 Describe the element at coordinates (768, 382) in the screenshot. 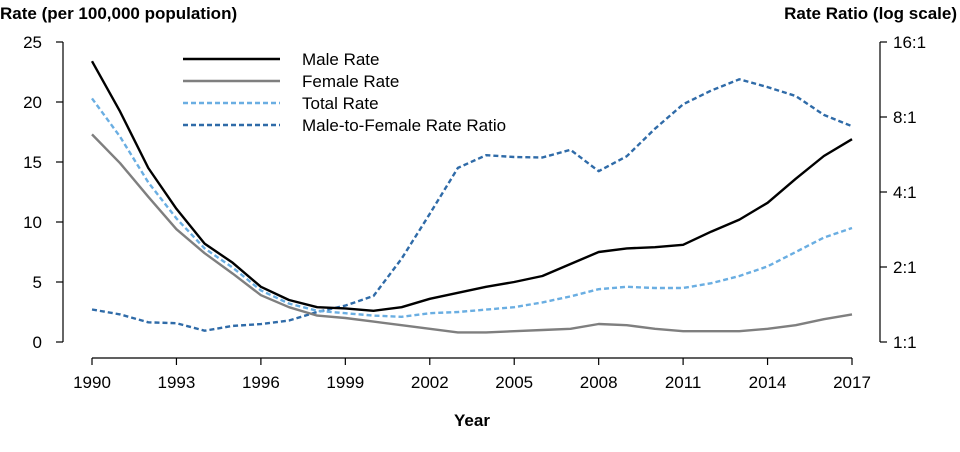

I see `x-tick-label: 2014` at that location.